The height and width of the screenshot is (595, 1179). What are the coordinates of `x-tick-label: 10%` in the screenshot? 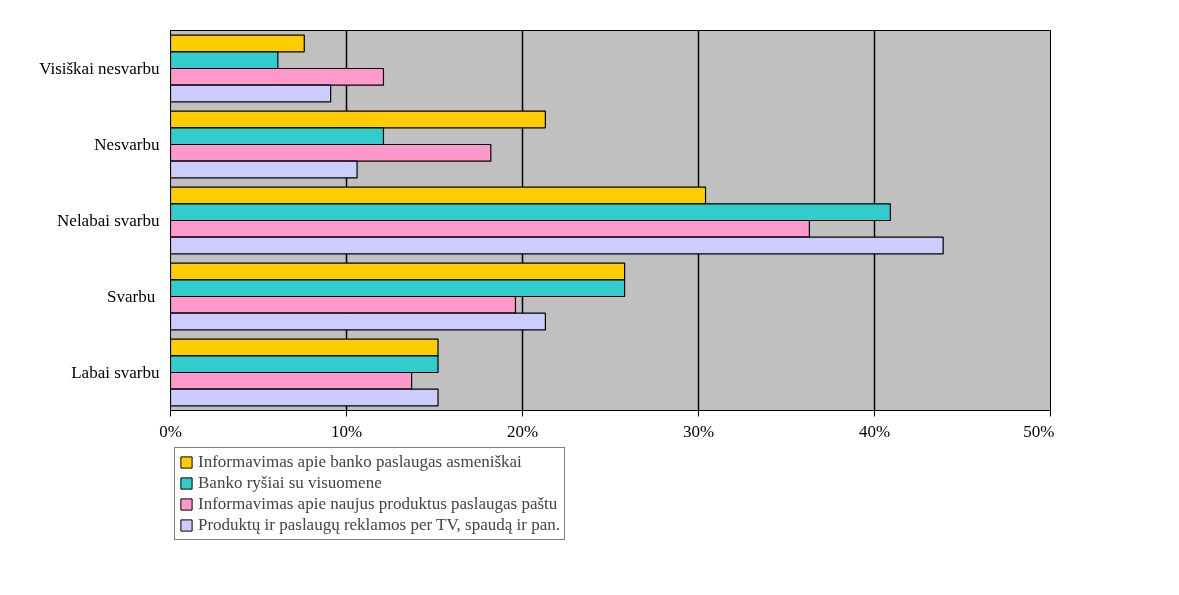 It's located at (346, 431).